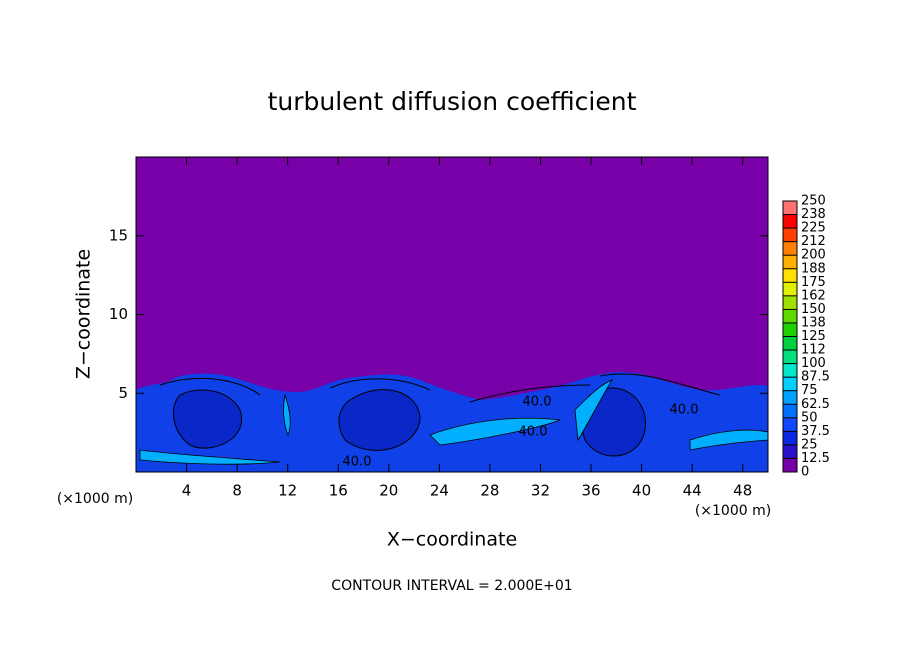  Describe the element at coordinates (452, 101) in the screenshot. I see `chart-title: turbulent diffusion coefficient` at that location.